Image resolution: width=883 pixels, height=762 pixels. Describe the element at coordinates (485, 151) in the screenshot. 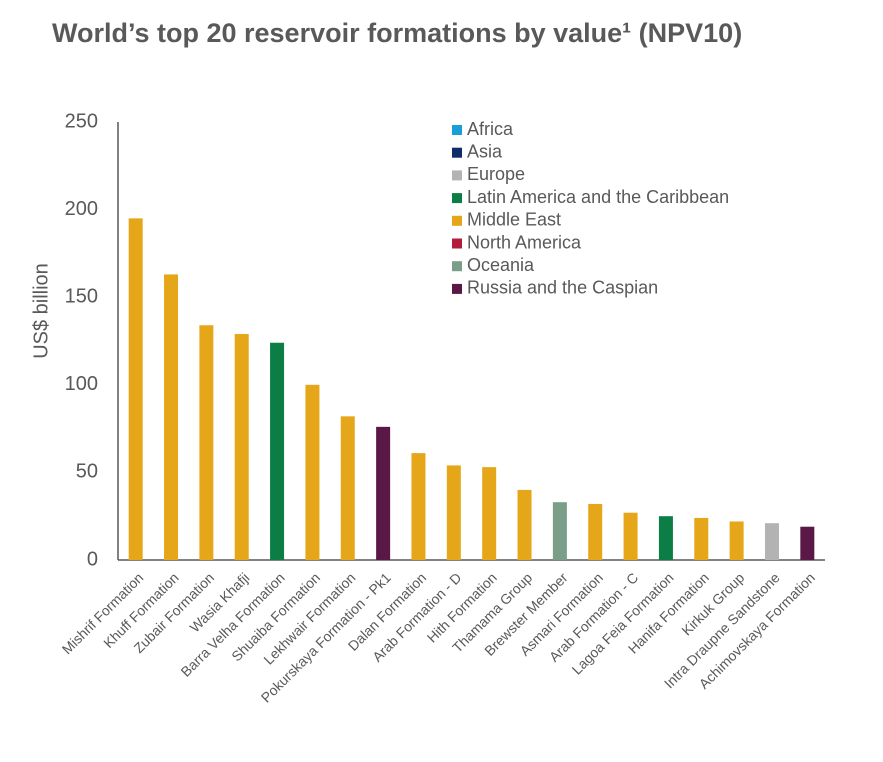

I see `legend-label: Asia` at that location.